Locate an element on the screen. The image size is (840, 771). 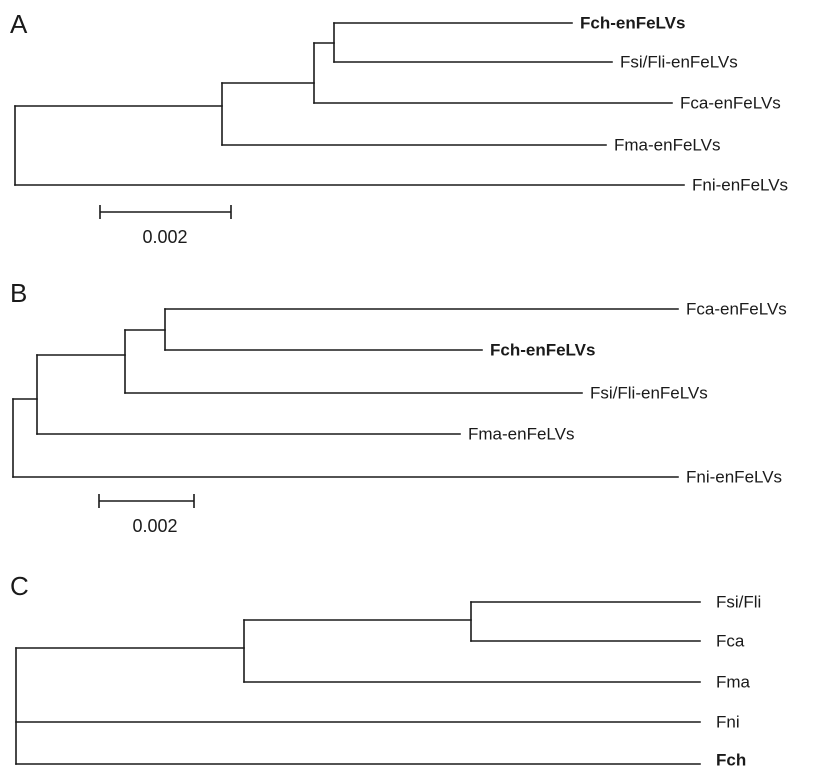
panel-c-leaf-label: Fsi/Fli is located at coordinates (738, 602).